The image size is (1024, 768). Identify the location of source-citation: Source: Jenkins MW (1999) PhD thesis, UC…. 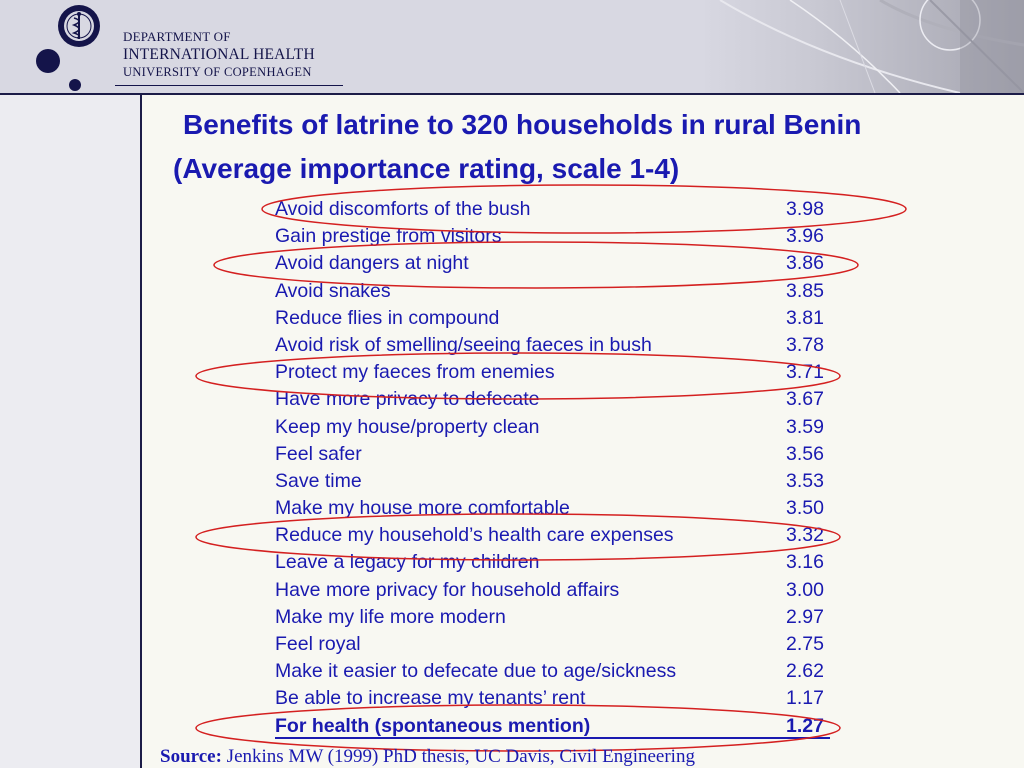
(427, 757).